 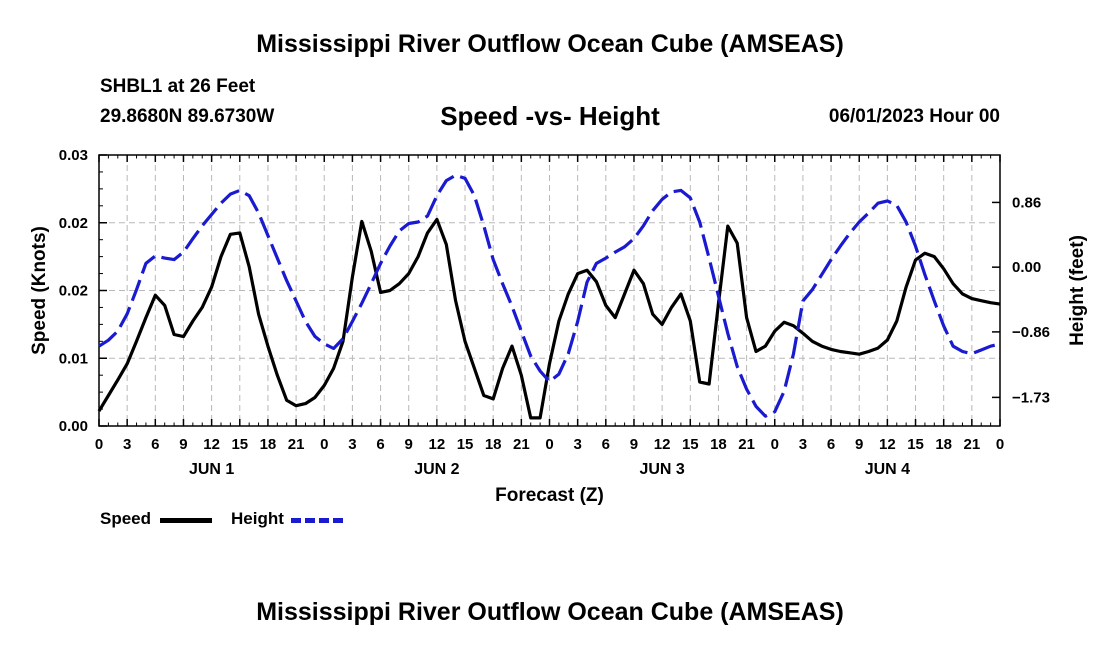 What do you see at coordinates (914, 116) in the screenshot?
I see `forecast-date-label: 06/01/2023 Hour 00` at bounding box center [914, 116].